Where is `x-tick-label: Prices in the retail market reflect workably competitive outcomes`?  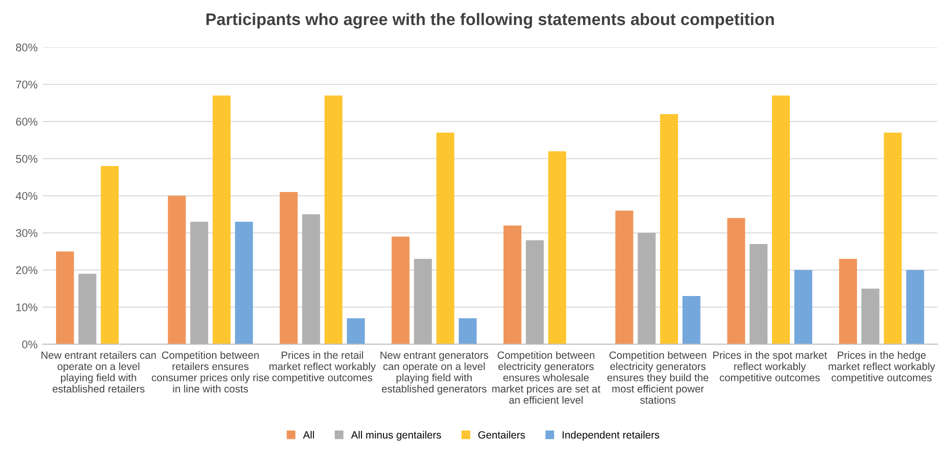
x-tick-label: Prices in the retail market reflect workably competitive outcomes is located at coordinates (322, 367).